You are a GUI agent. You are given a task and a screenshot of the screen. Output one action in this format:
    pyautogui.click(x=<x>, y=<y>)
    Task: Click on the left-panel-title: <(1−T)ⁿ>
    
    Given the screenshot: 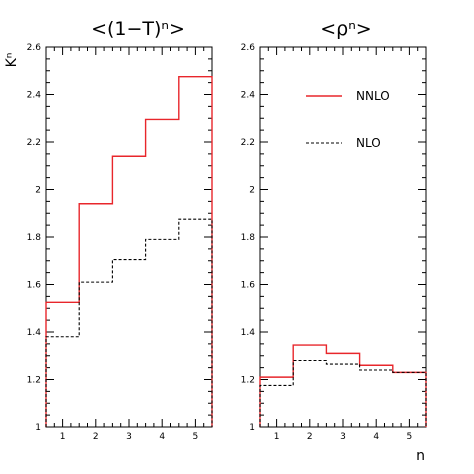 What is the action you would take?
    pyautogui.click(x=138, y=29)
    